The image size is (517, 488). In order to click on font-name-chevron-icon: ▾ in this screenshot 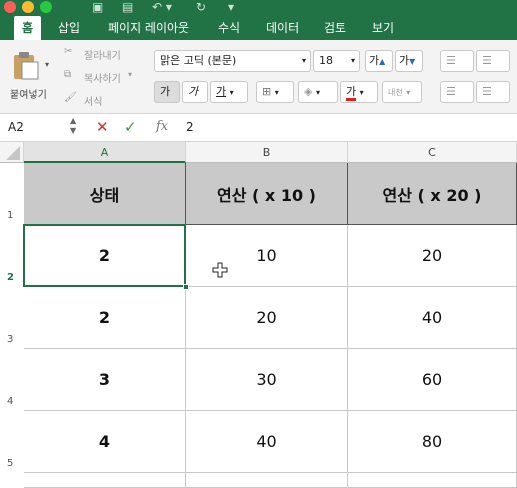, I will do `click(303, 60)`.